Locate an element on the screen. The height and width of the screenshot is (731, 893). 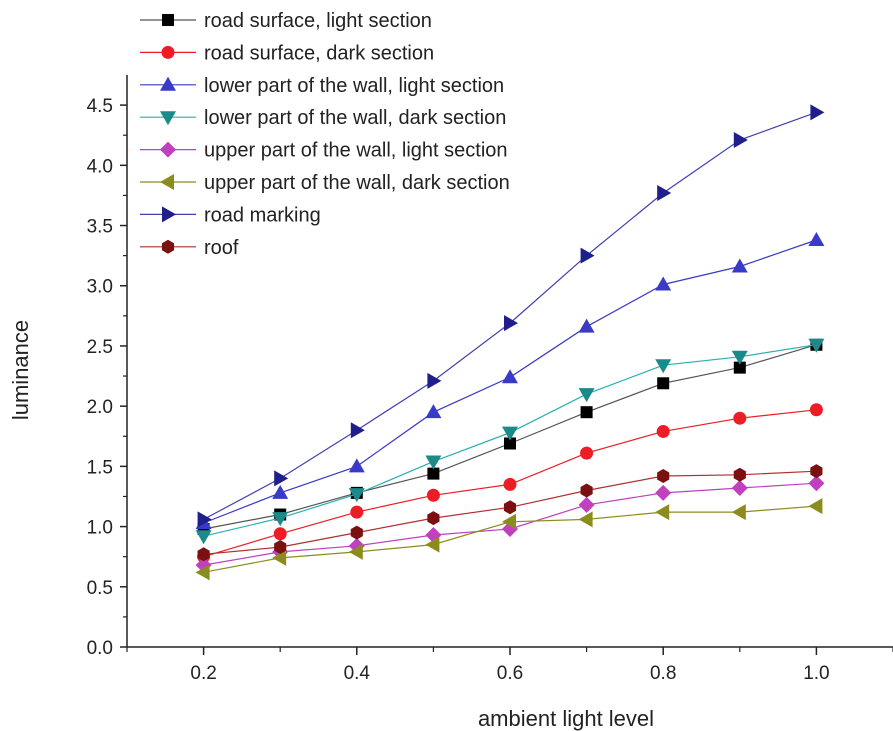
legend-label: road marking is located at coordinates (262, 215).